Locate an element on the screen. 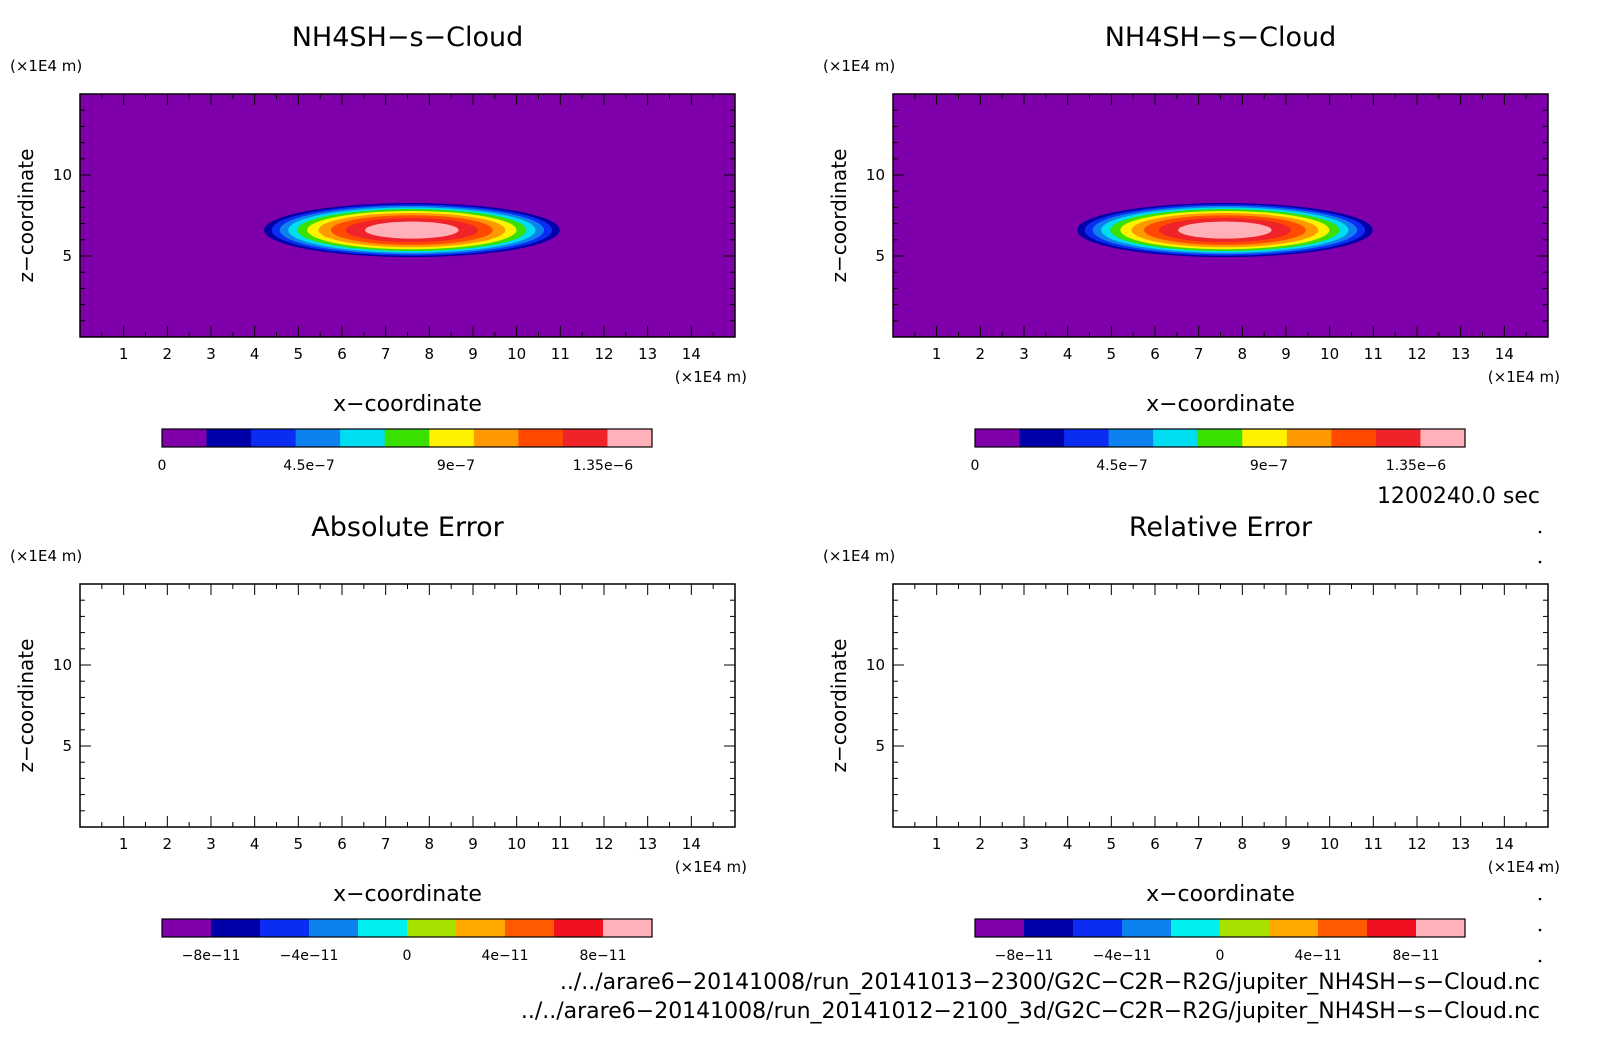 The width and height of the screenshot is (1604, 1054). x-tick-label: 13 is located at coordinates (1460, 354).